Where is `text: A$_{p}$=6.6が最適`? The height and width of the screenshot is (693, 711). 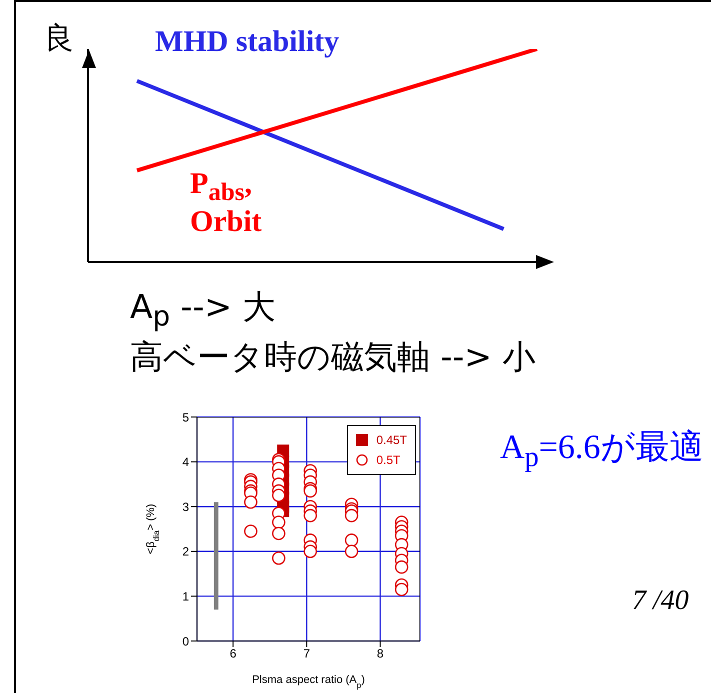 text: A$_{p}$=6.6が最適 is located at coordinates (602, 451).